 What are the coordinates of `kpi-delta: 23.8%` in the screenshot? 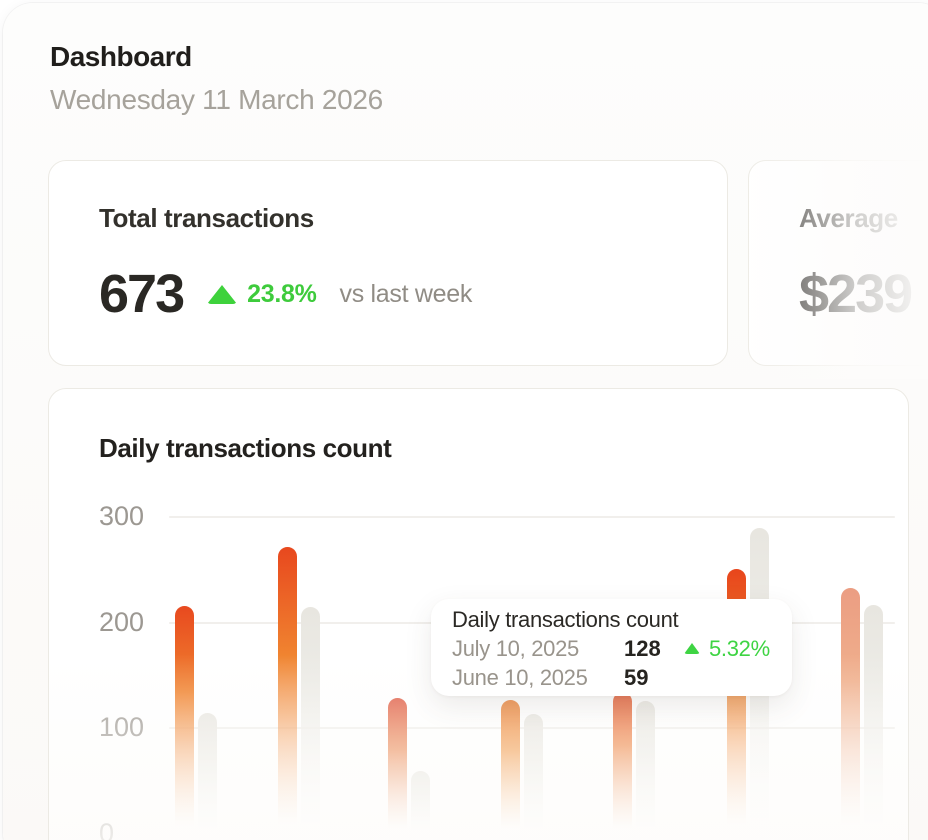 It's located at (282, 293).